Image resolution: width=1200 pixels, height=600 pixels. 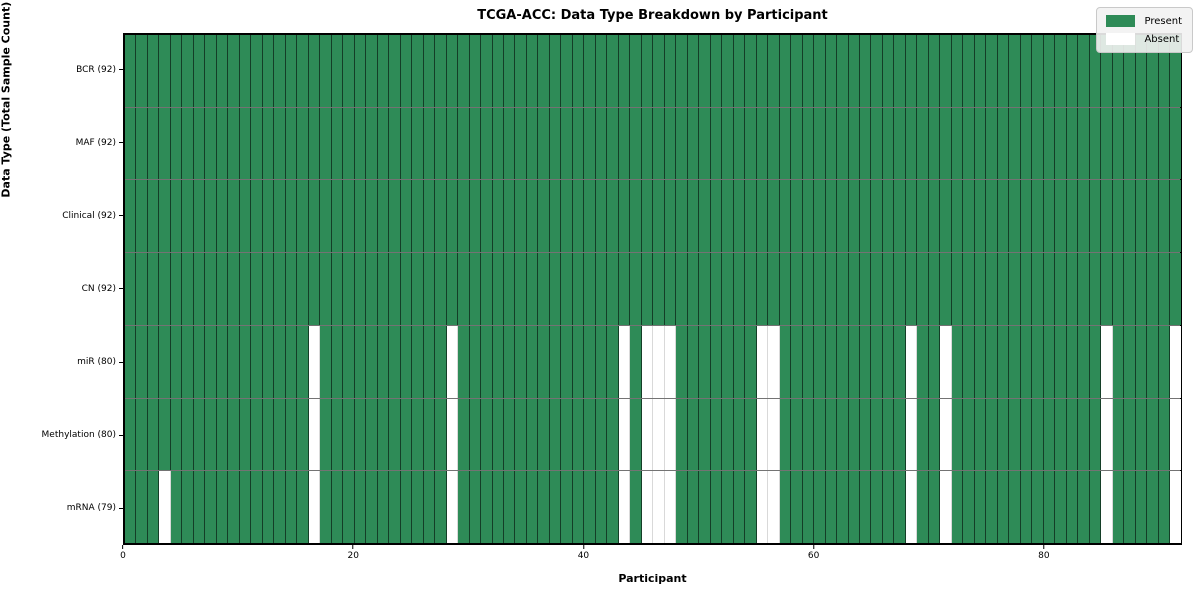 What do you see at coordinates (353, 553) in the screenshot?
I see `x-tick-20: 20` at bounding box center [353, 553].